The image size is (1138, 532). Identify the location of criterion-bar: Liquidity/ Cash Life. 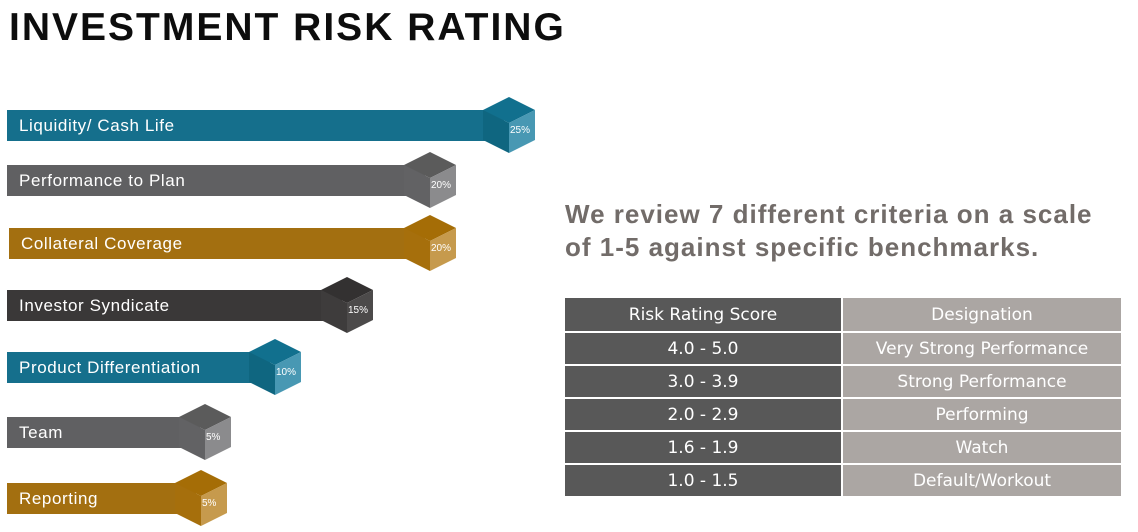
(255, 125).